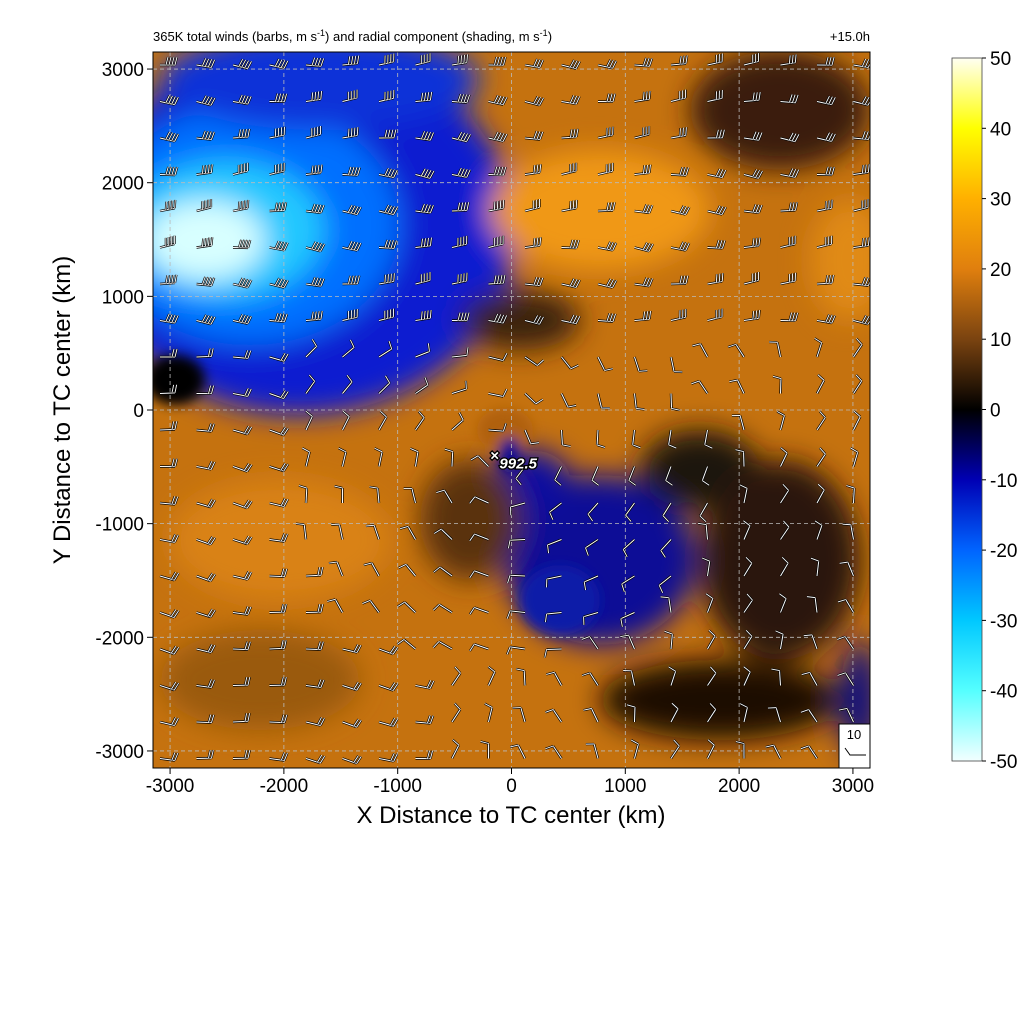  Describe the element at coordinates (119, 638) in the screenshot. I see `y-tick-label: -2000` at that location.